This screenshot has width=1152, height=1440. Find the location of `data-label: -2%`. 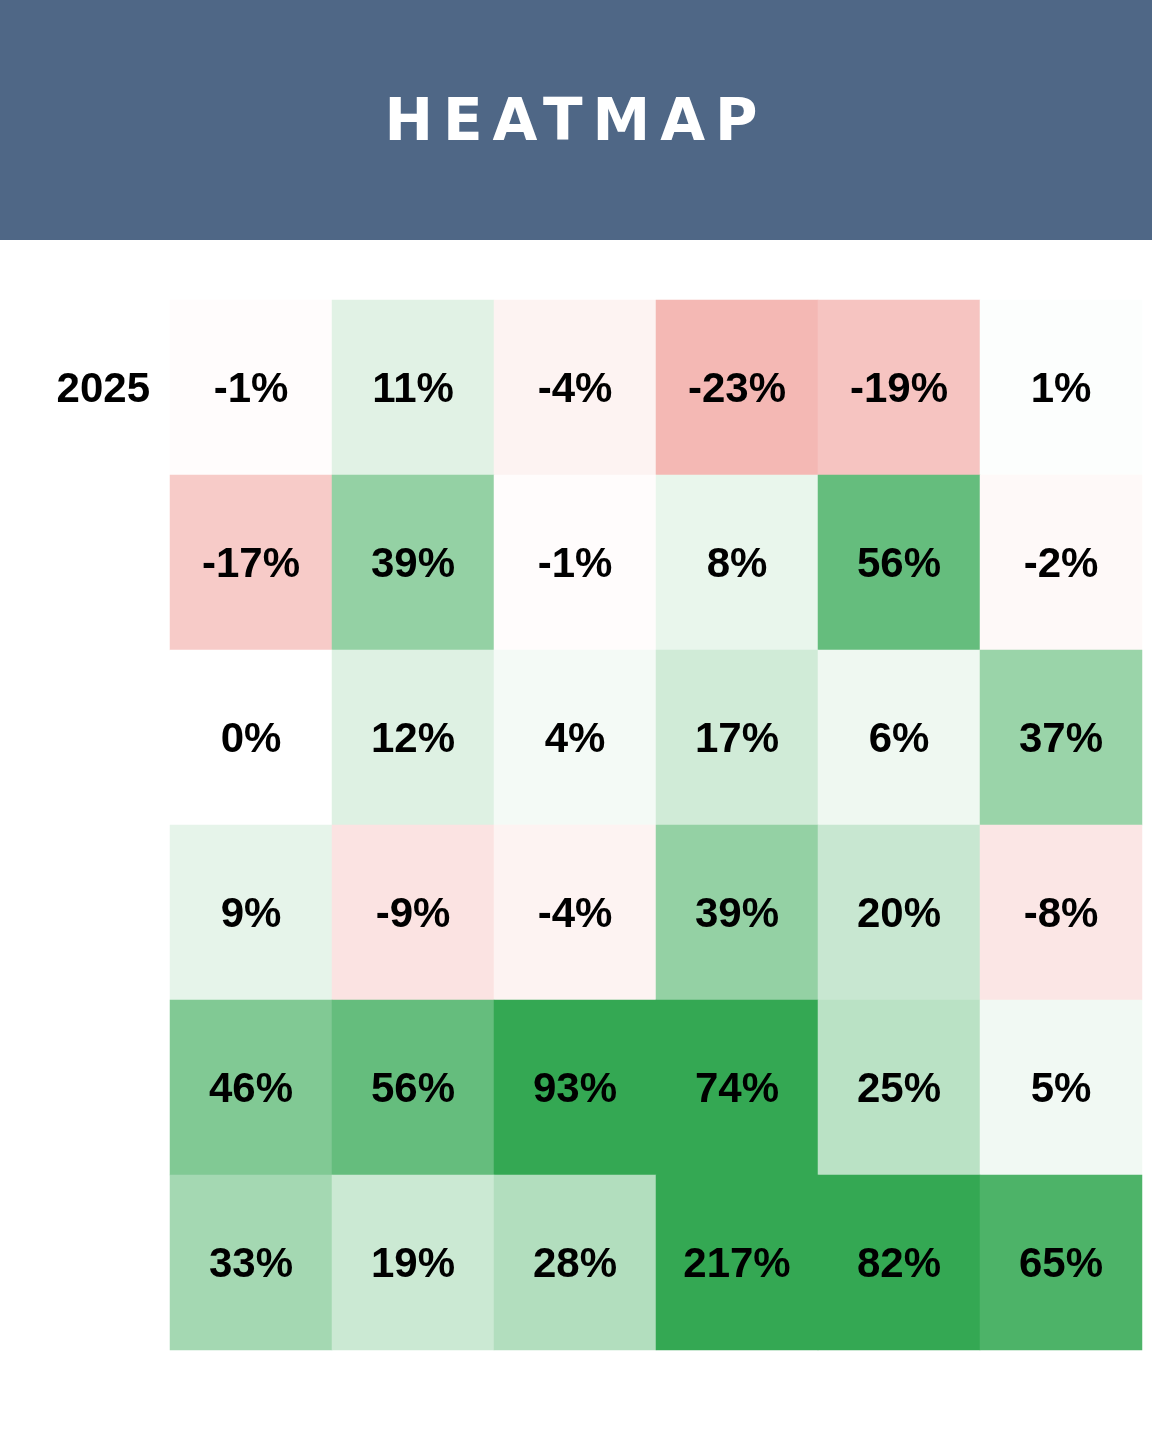

data-label: -2% is located at coordinates (1061, 562).